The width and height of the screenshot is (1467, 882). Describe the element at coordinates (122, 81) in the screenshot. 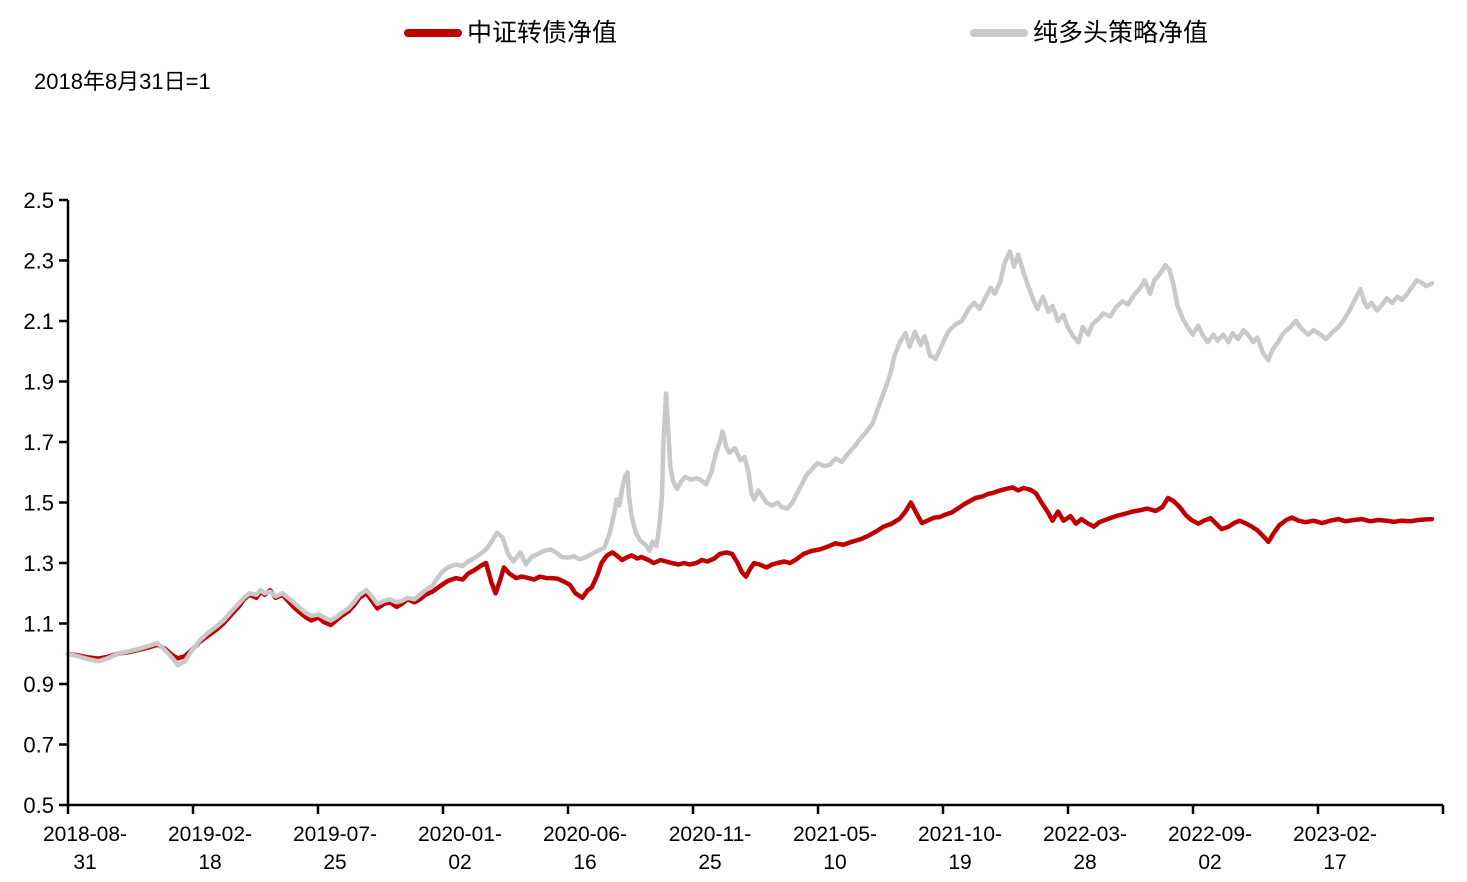

I see `base-date-note: 2018年8月31日=1` at that location.